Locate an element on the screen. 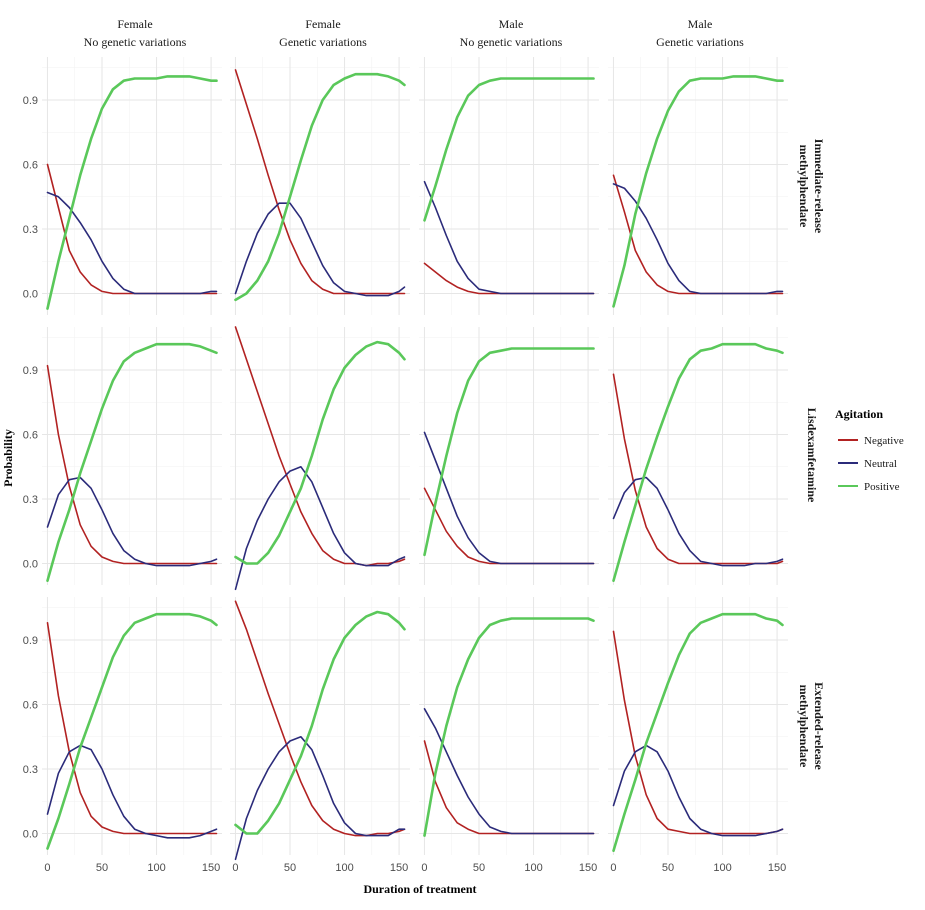 Image resolution: width=925 pixels, height=910 pixels. panel-r3-c1: 0.0 0.3 0.6 0.9 0 50 100 150 is located at coordinates (122, 735).